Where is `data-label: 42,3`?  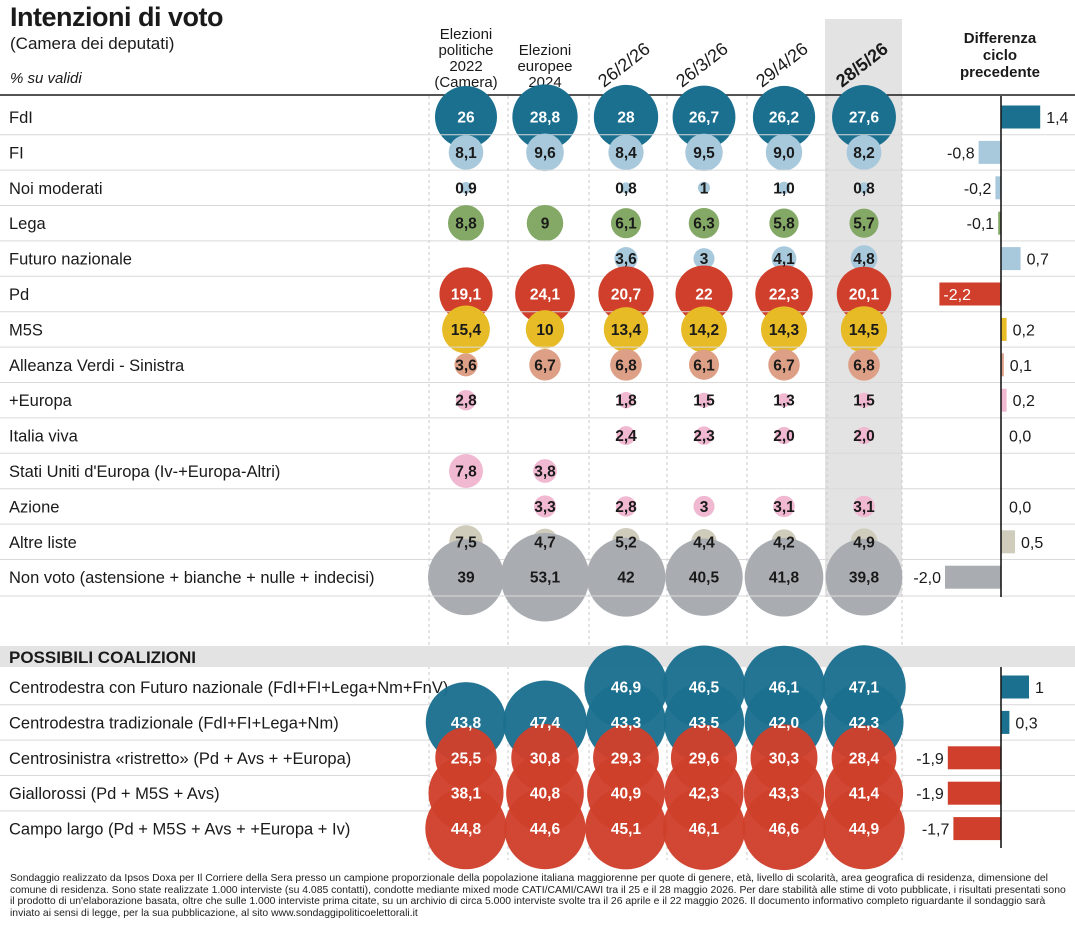 data-label: 42,3 is located at coordinates (704, 794).